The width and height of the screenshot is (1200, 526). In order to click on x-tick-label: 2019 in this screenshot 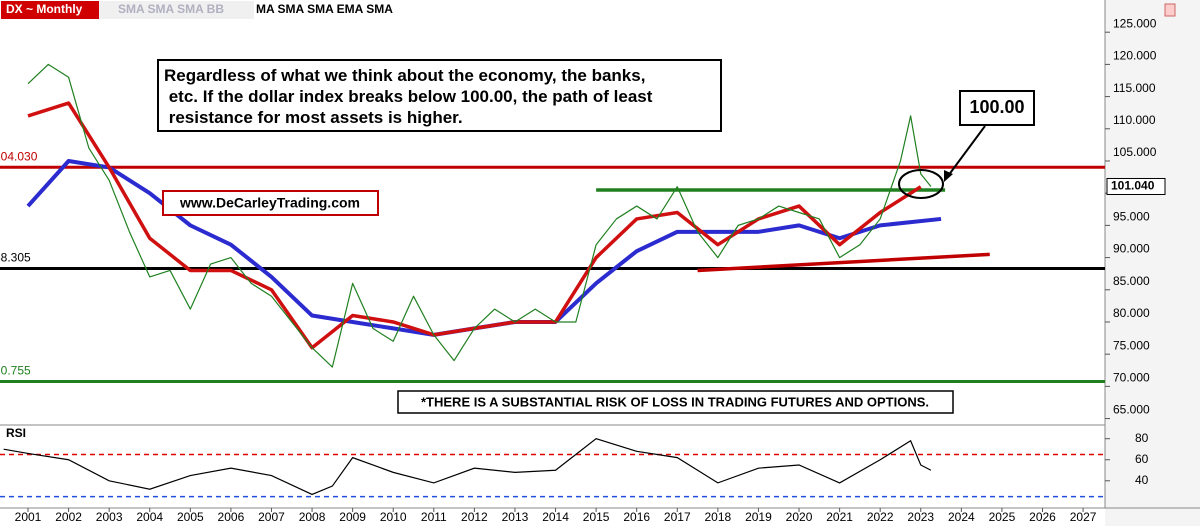, I will do `click(758, 517)`.